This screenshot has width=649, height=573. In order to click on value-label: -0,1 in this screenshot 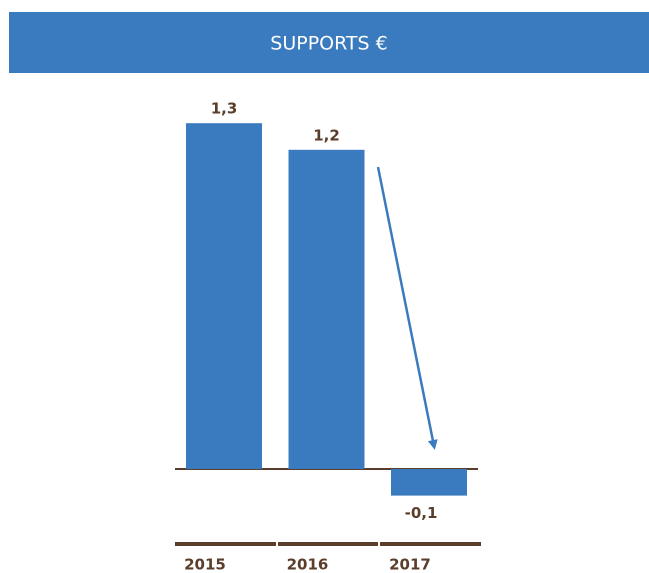, I will do `click(421, 513)`.